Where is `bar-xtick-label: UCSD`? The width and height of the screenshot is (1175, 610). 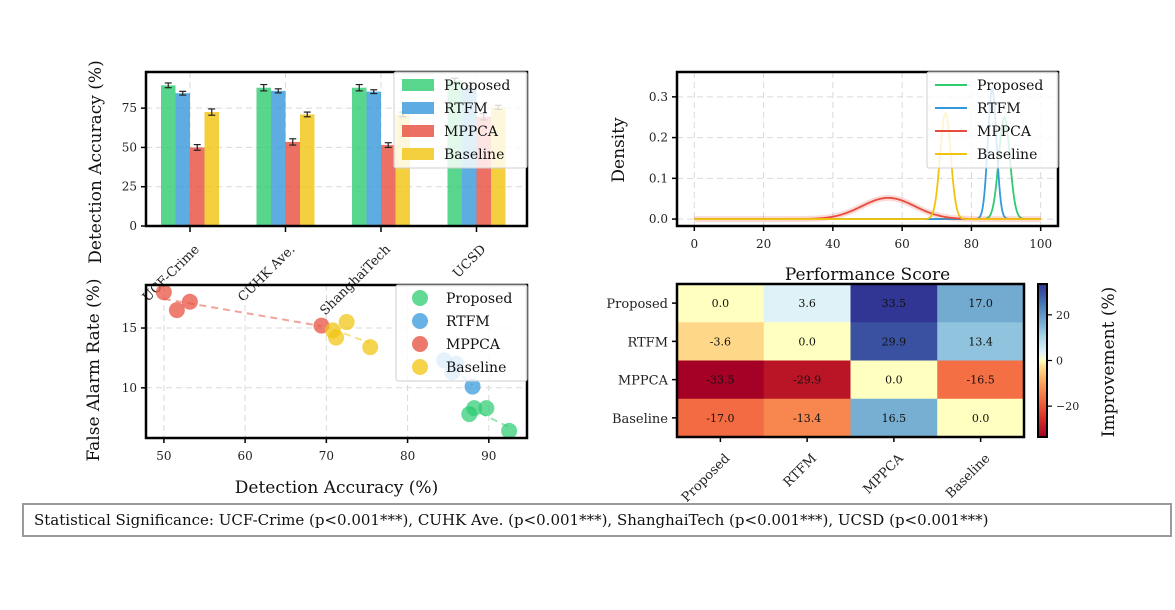 bar-xtick-label: UCSD is located at coordinates (469, 261).